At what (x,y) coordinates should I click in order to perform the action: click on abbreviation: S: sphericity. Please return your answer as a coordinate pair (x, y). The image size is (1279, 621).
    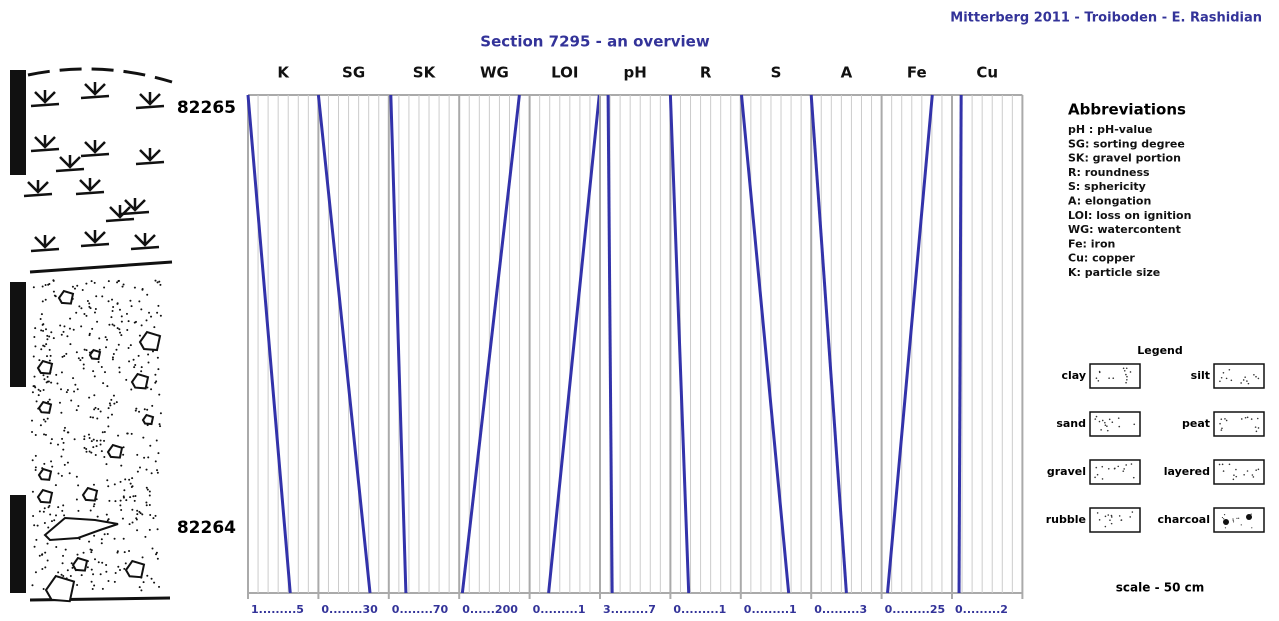
    Looking at the image, I should click on (1107, 186).